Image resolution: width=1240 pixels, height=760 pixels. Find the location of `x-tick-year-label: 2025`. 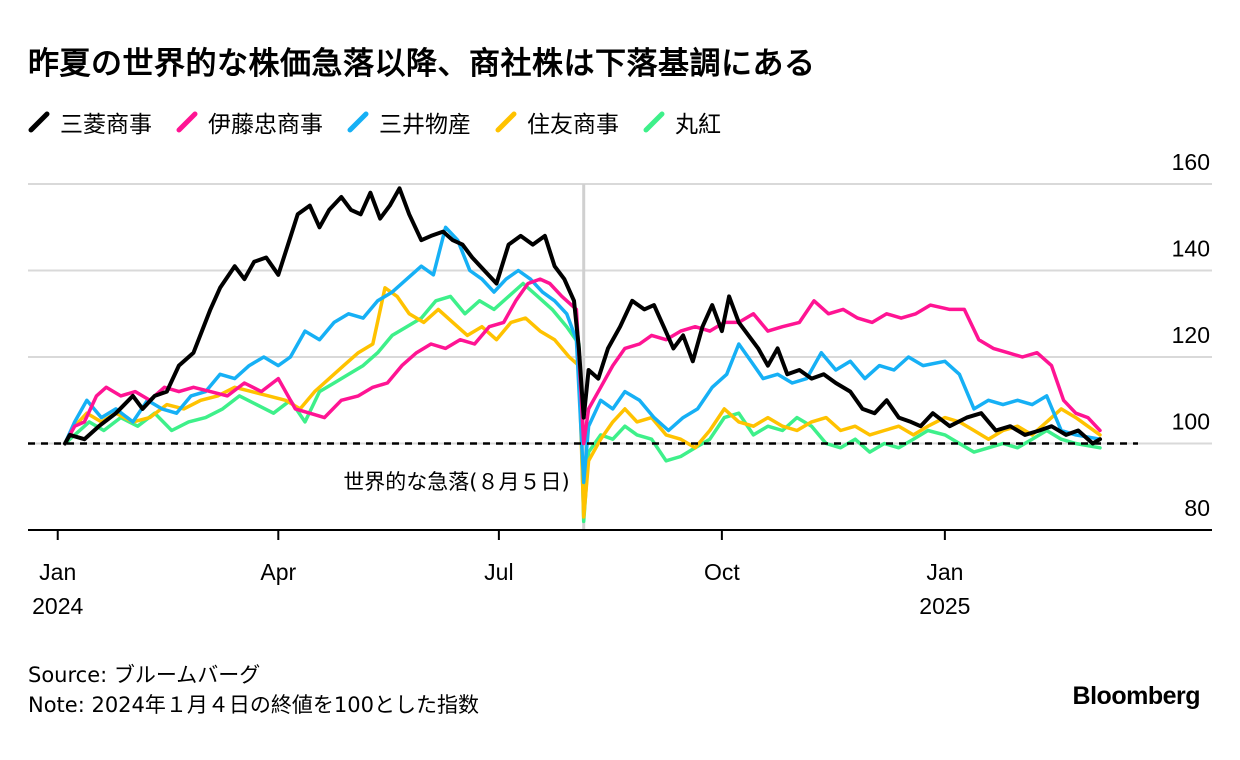

x-tick-year-label: 2025 is located at coordinates (944, 606).